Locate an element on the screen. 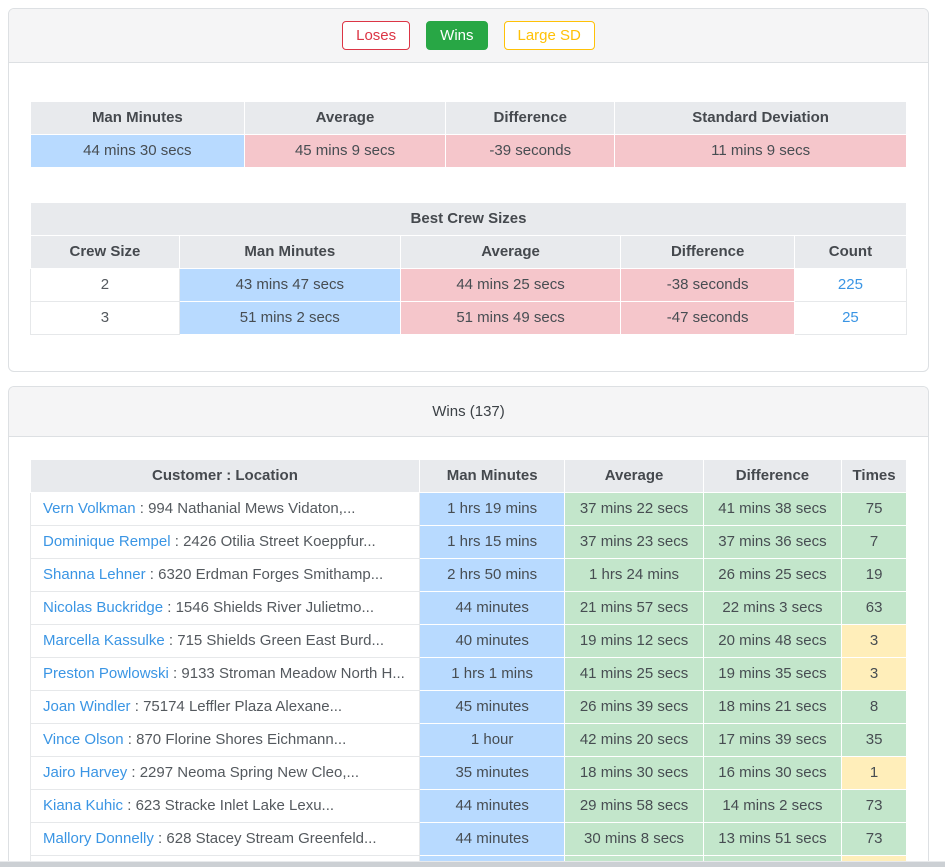 This screenshot has height=867, width=945. average-cell: 29 mins 58 secs is located at coordinates (634, 806).